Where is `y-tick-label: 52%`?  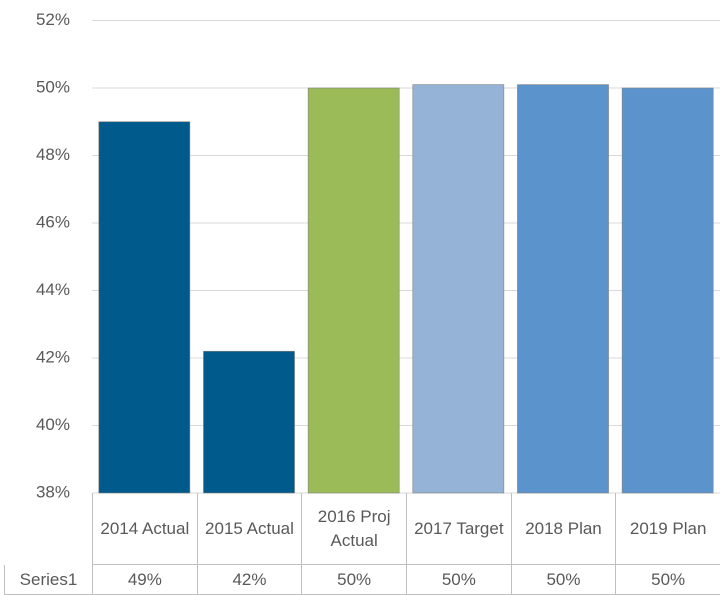
y-tick-label: 52% is located at coordinates (53, 19).